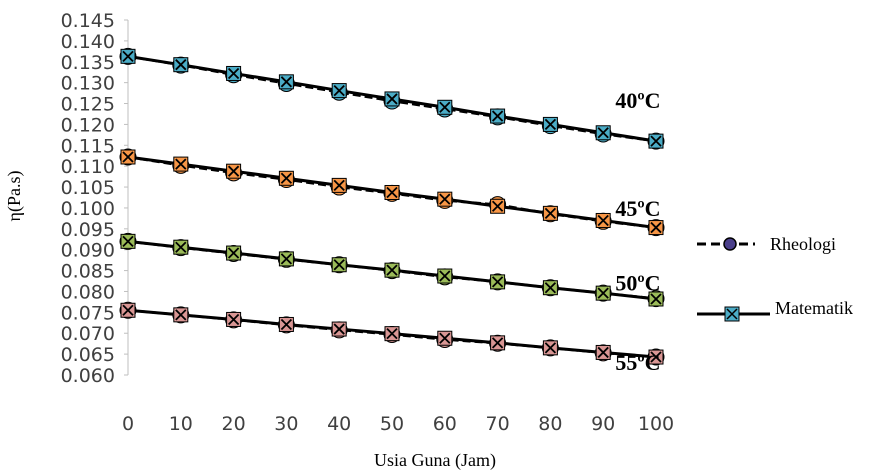  Describe the element at coordinates (88, 376) in the screenshot. I see `y-tick-label: 0.060` at that location.